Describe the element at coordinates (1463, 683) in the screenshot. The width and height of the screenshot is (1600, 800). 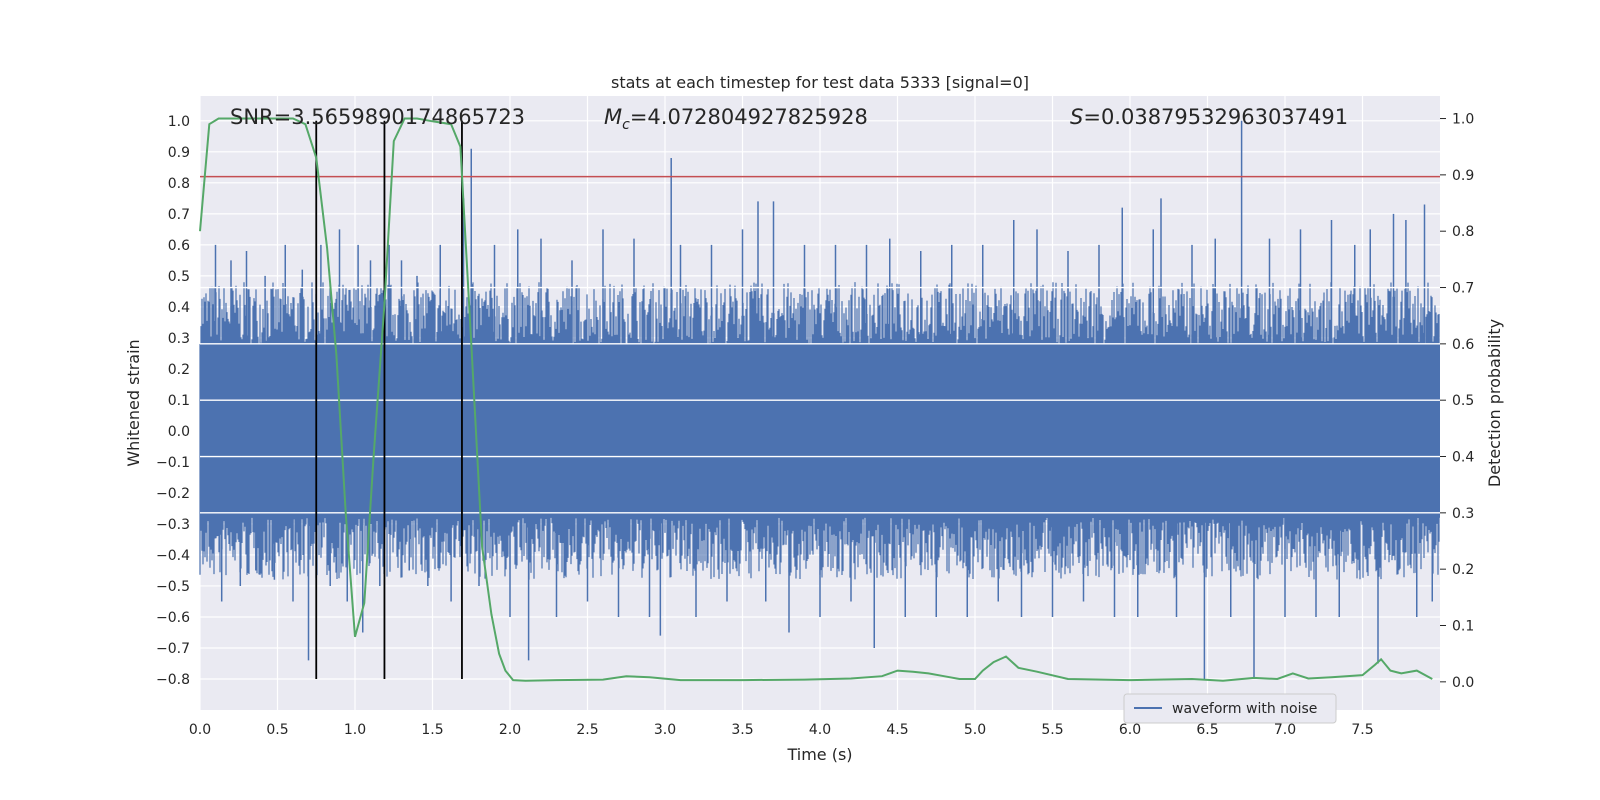
I see `y-right-tick-label: 0.0` at that location.